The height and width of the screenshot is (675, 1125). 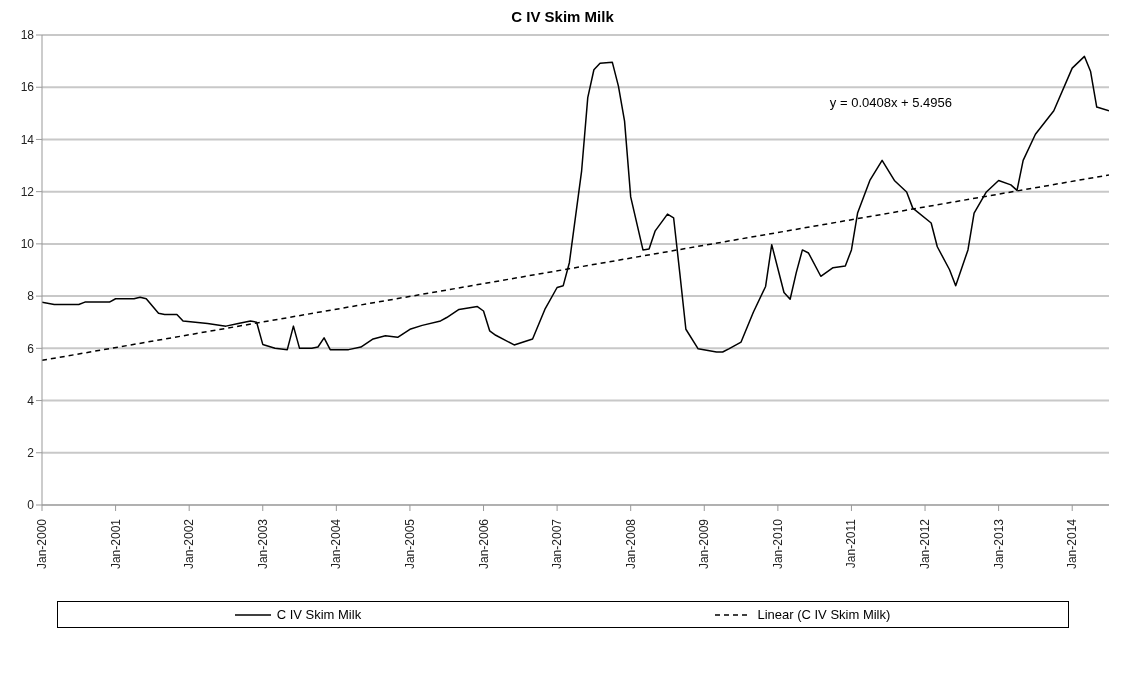 What do you see at coordinates (27, 191) in the screenshot?
I see `y-tick-label: 12` at bounding box center [27, 191].